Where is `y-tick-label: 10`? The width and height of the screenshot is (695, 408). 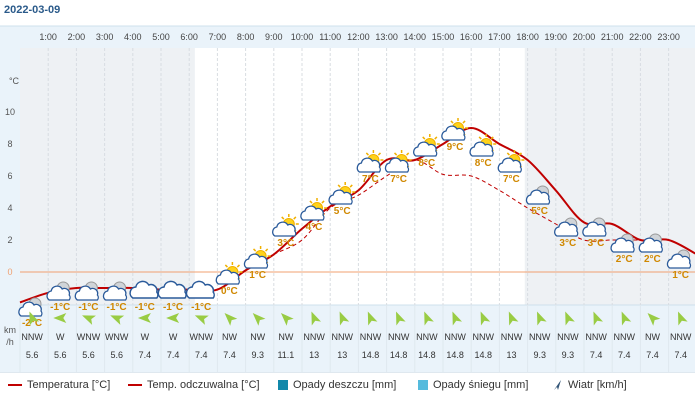
y-tick-label: 10 is located at coordinates (10, 112).